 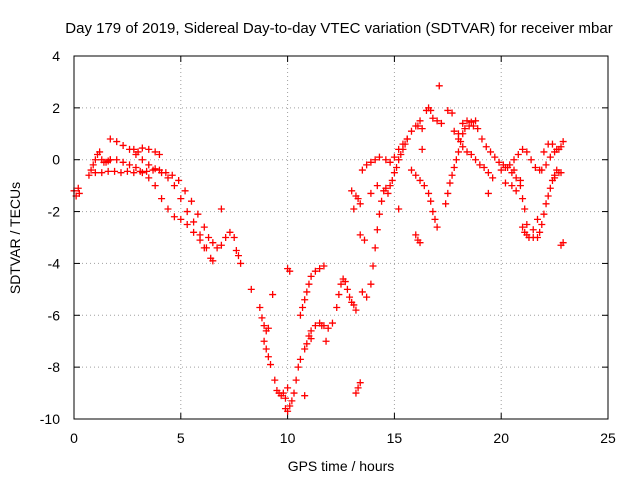 I want to click on y-tick-label: 0, so click(x=56, y=160).